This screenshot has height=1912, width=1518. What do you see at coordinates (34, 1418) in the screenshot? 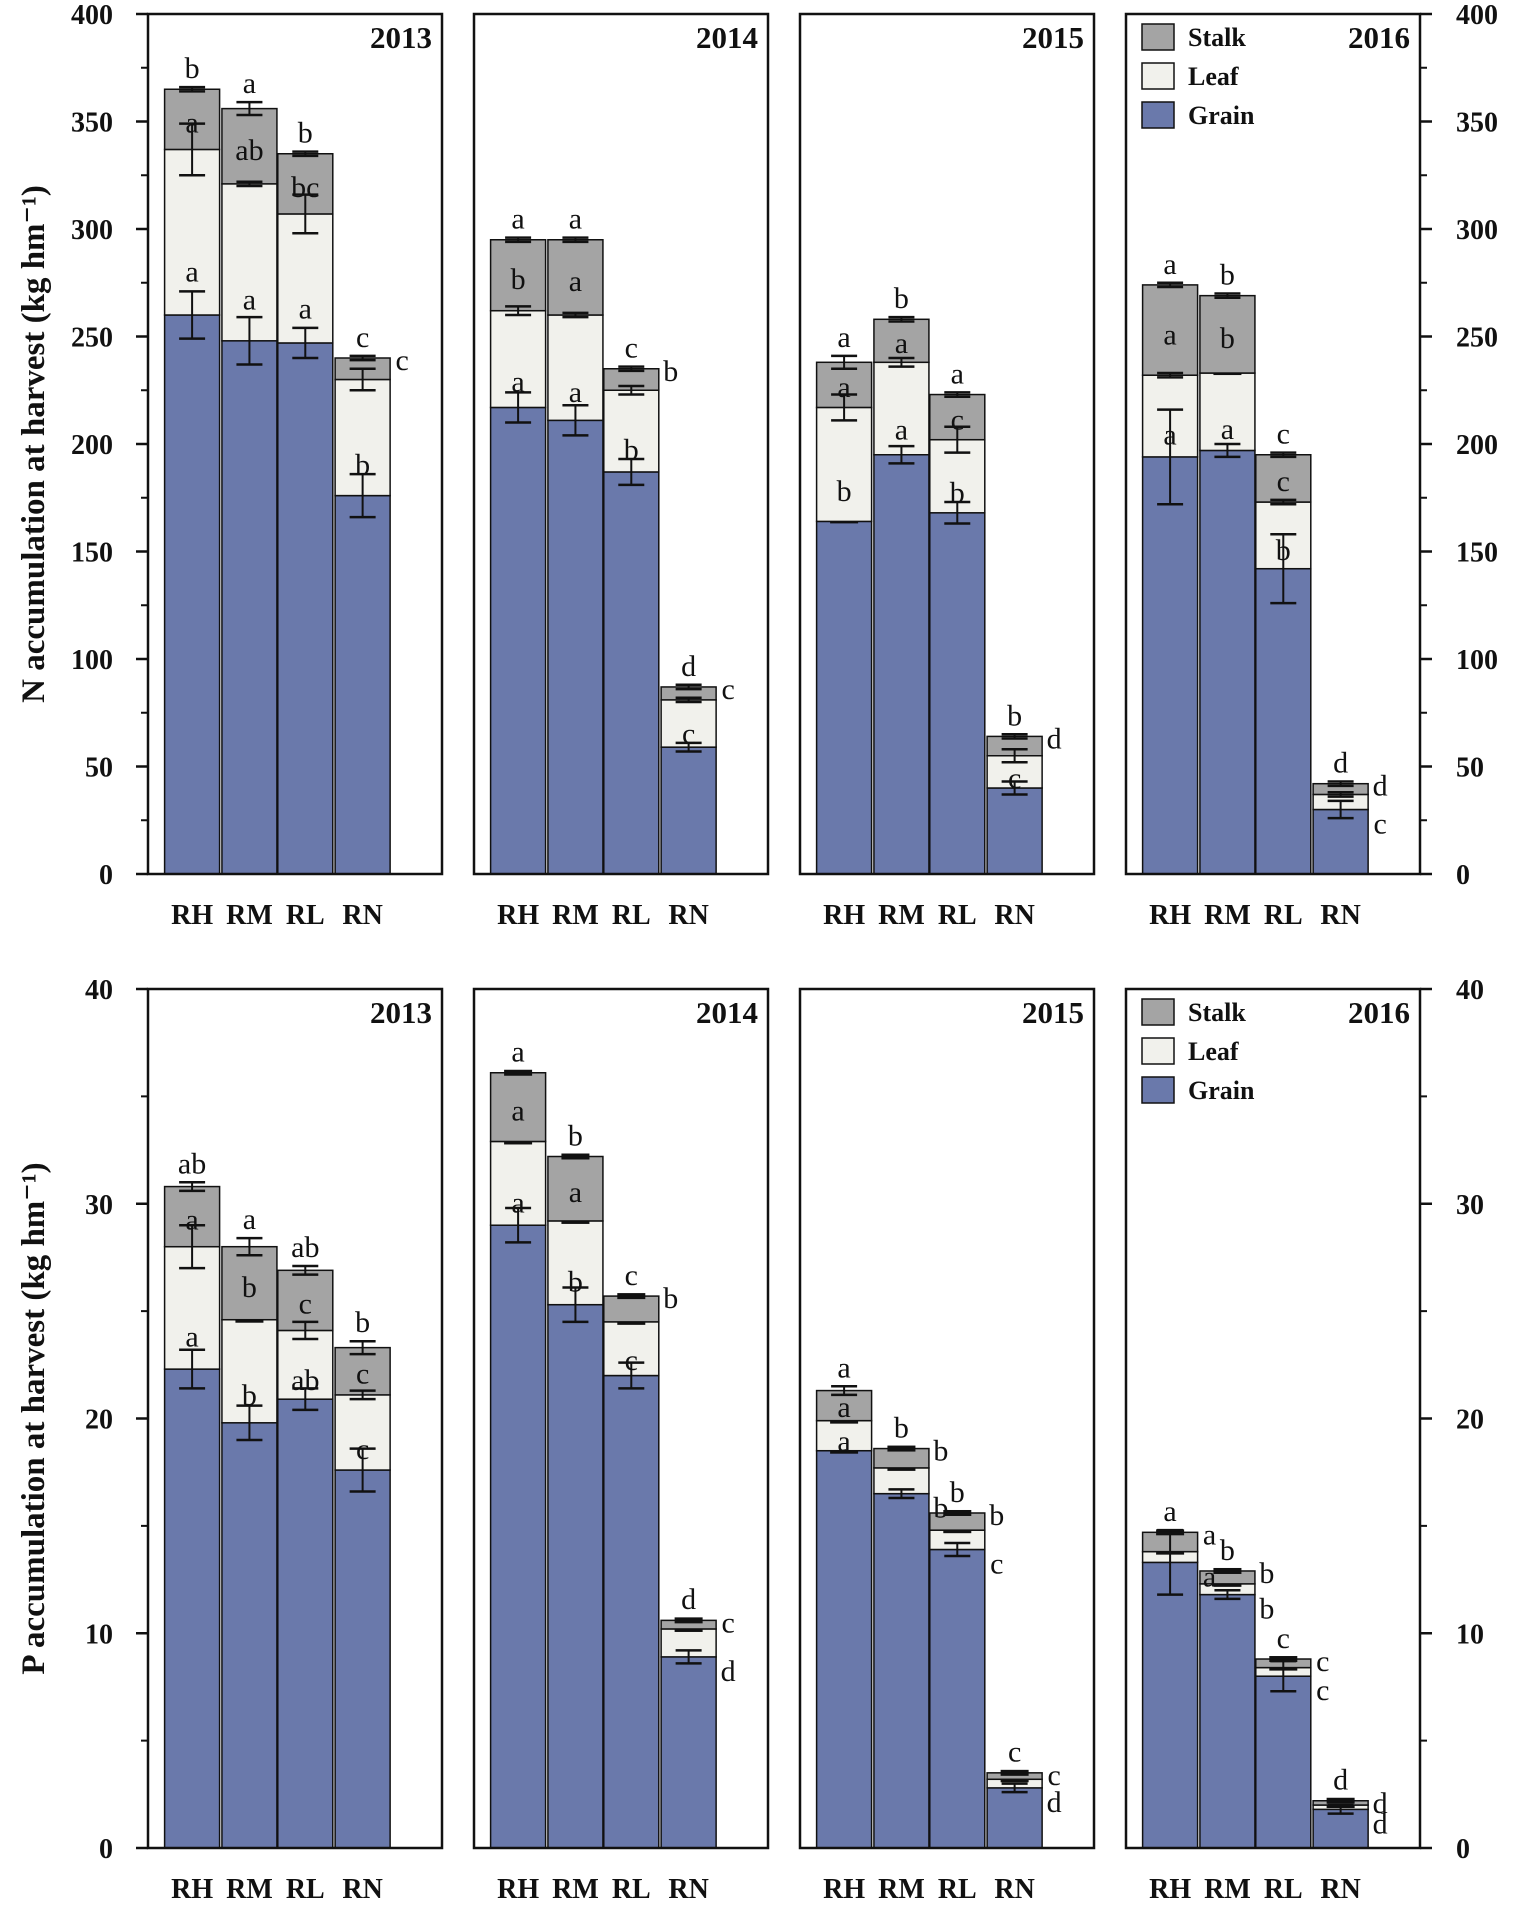
I see `y-axis-label: P accumulation at harvest (kg hm⁻¹)` at bounding box center [34, 1418].